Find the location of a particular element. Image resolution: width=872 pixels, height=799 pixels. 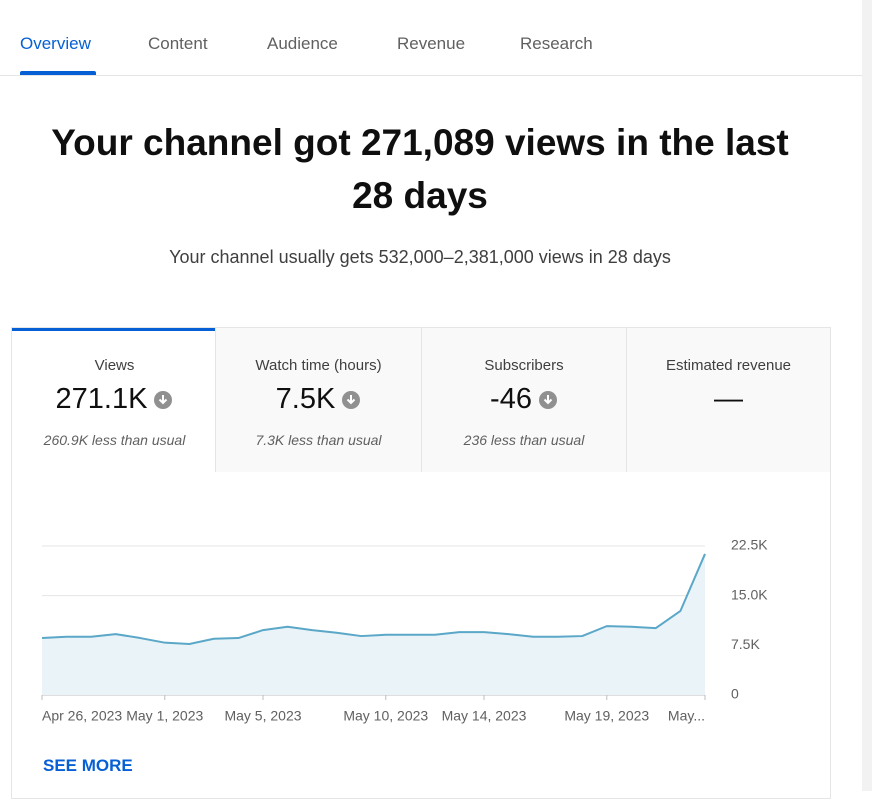

metric-value: -46 is located at coordinates (511, 399).